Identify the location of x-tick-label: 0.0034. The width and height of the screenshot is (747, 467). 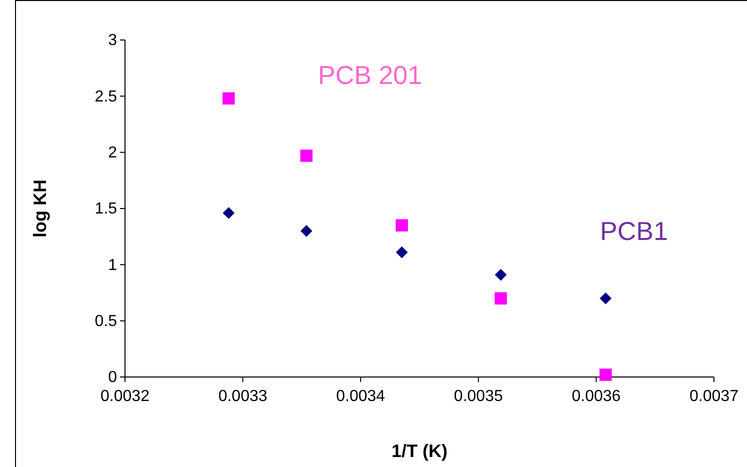
(361, 396).